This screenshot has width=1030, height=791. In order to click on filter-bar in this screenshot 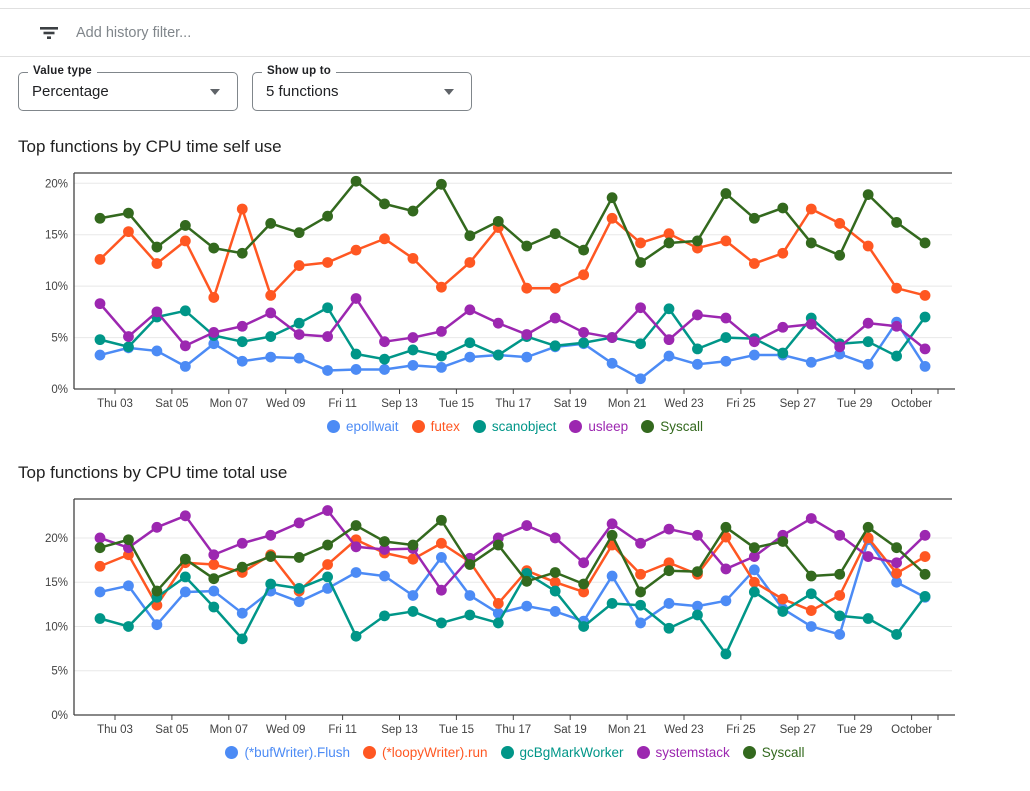, I will do `click(515, 32)`.